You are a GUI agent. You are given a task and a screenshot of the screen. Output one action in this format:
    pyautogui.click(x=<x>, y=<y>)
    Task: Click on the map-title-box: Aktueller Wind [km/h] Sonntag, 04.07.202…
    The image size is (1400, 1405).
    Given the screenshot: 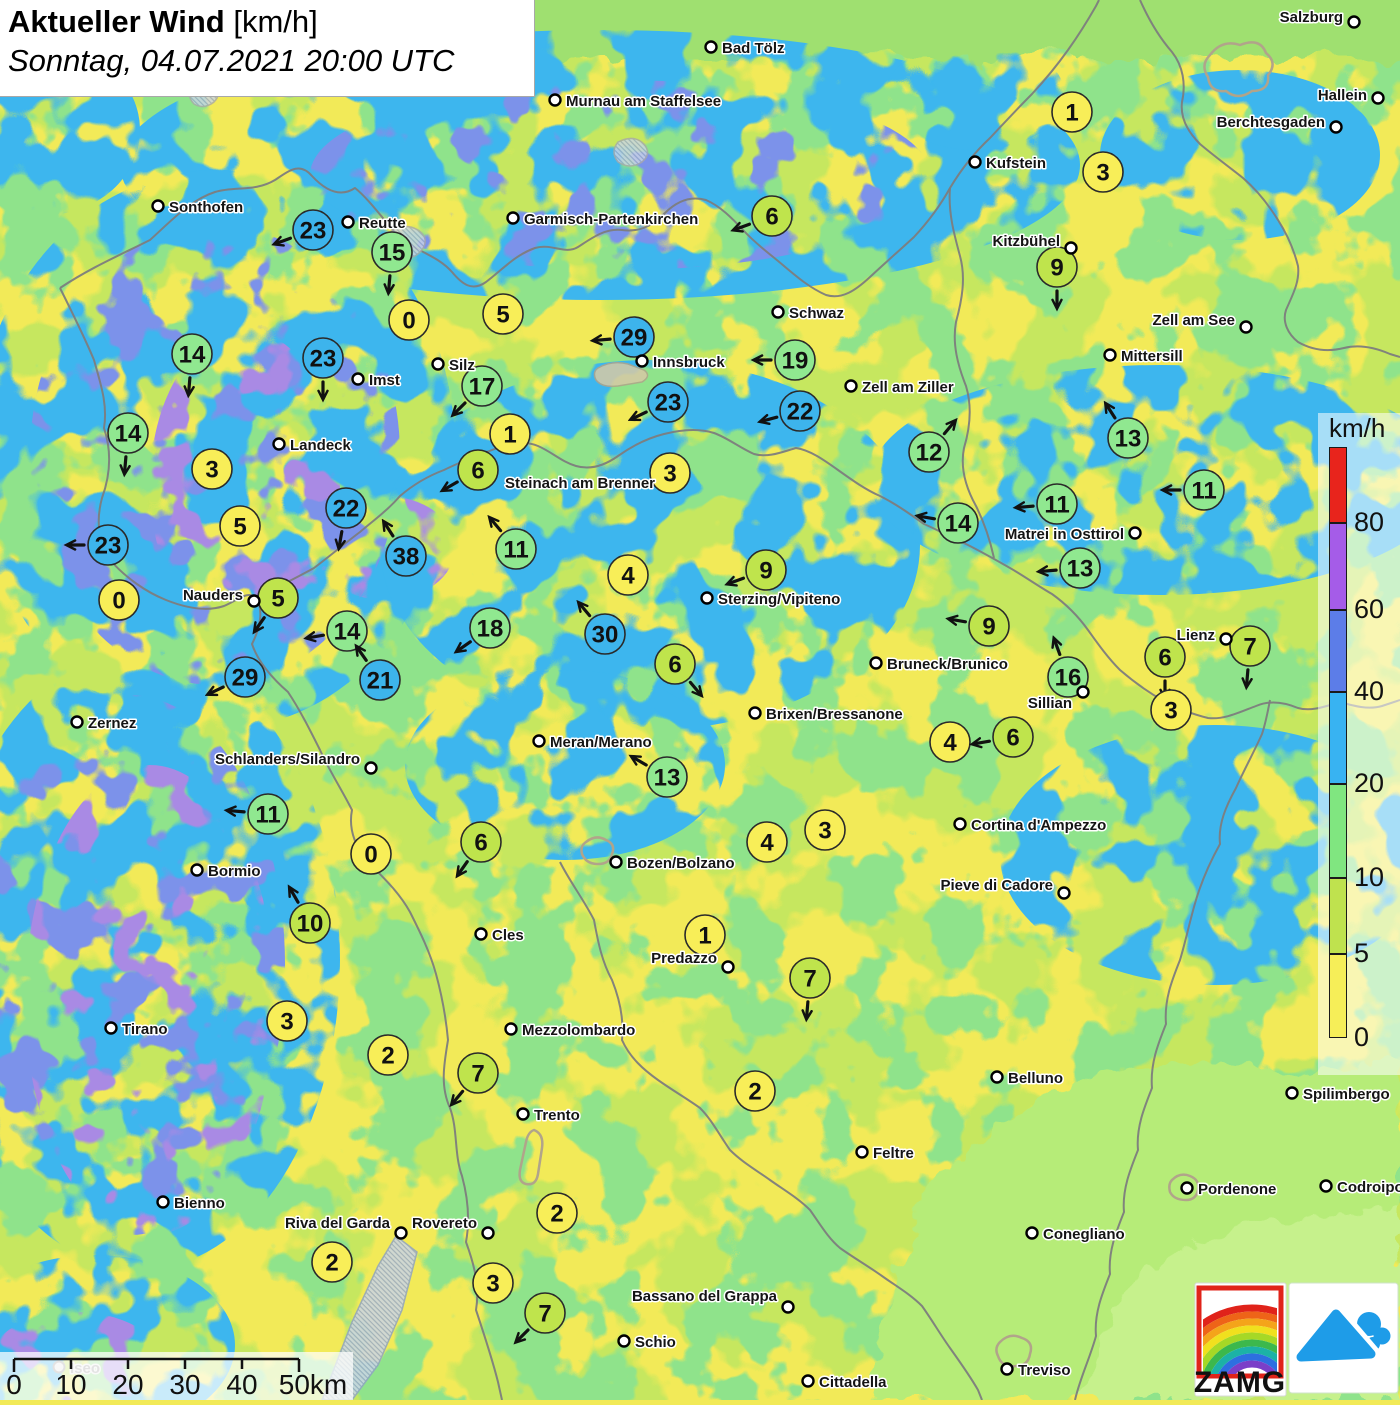 What is the action you would take?
    pyautogui.click(x=267, y=48)
    